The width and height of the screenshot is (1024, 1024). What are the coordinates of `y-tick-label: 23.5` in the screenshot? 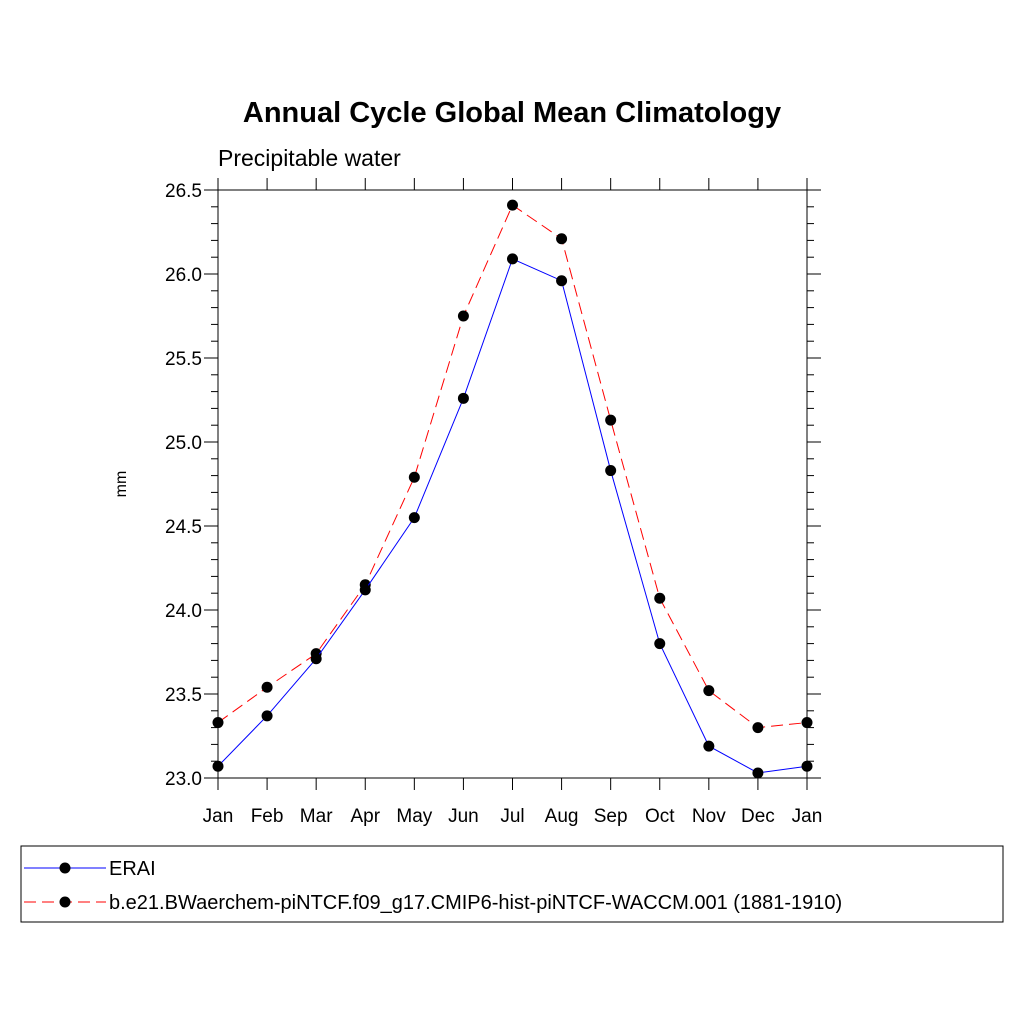 It's located at (183, 695).